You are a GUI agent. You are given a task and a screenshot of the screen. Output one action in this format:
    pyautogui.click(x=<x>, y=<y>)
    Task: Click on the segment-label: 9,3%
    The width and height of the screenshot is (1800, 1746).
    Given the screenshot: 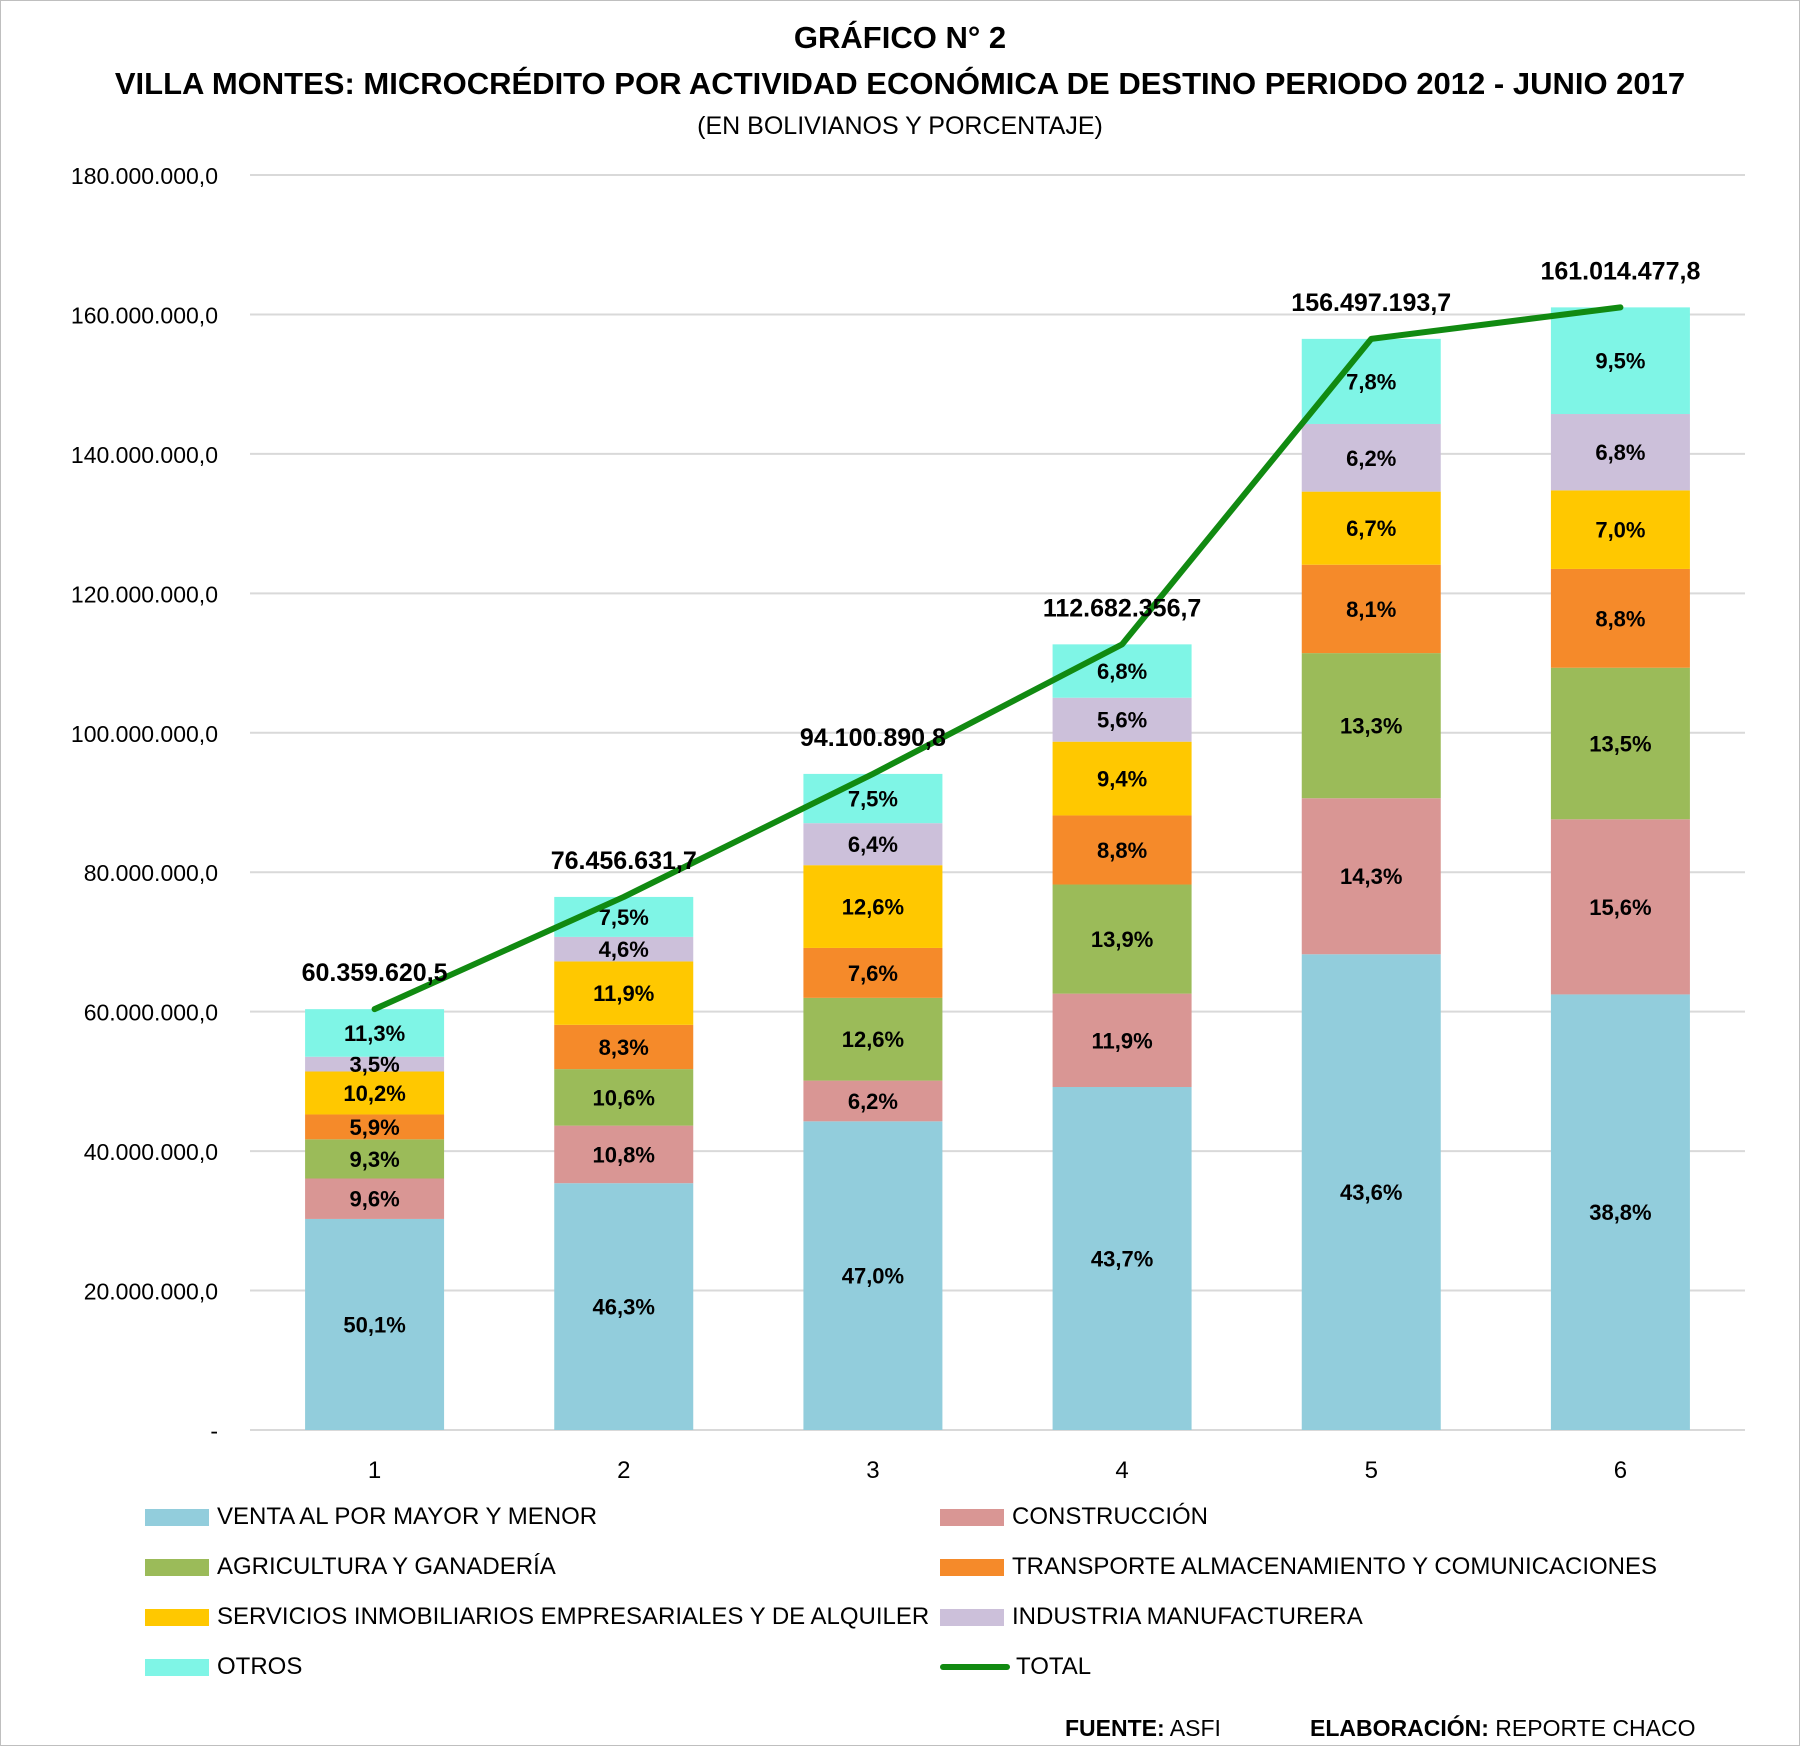 What is the action you would take?
    pyautogui.click(x=375, y=1159)
    